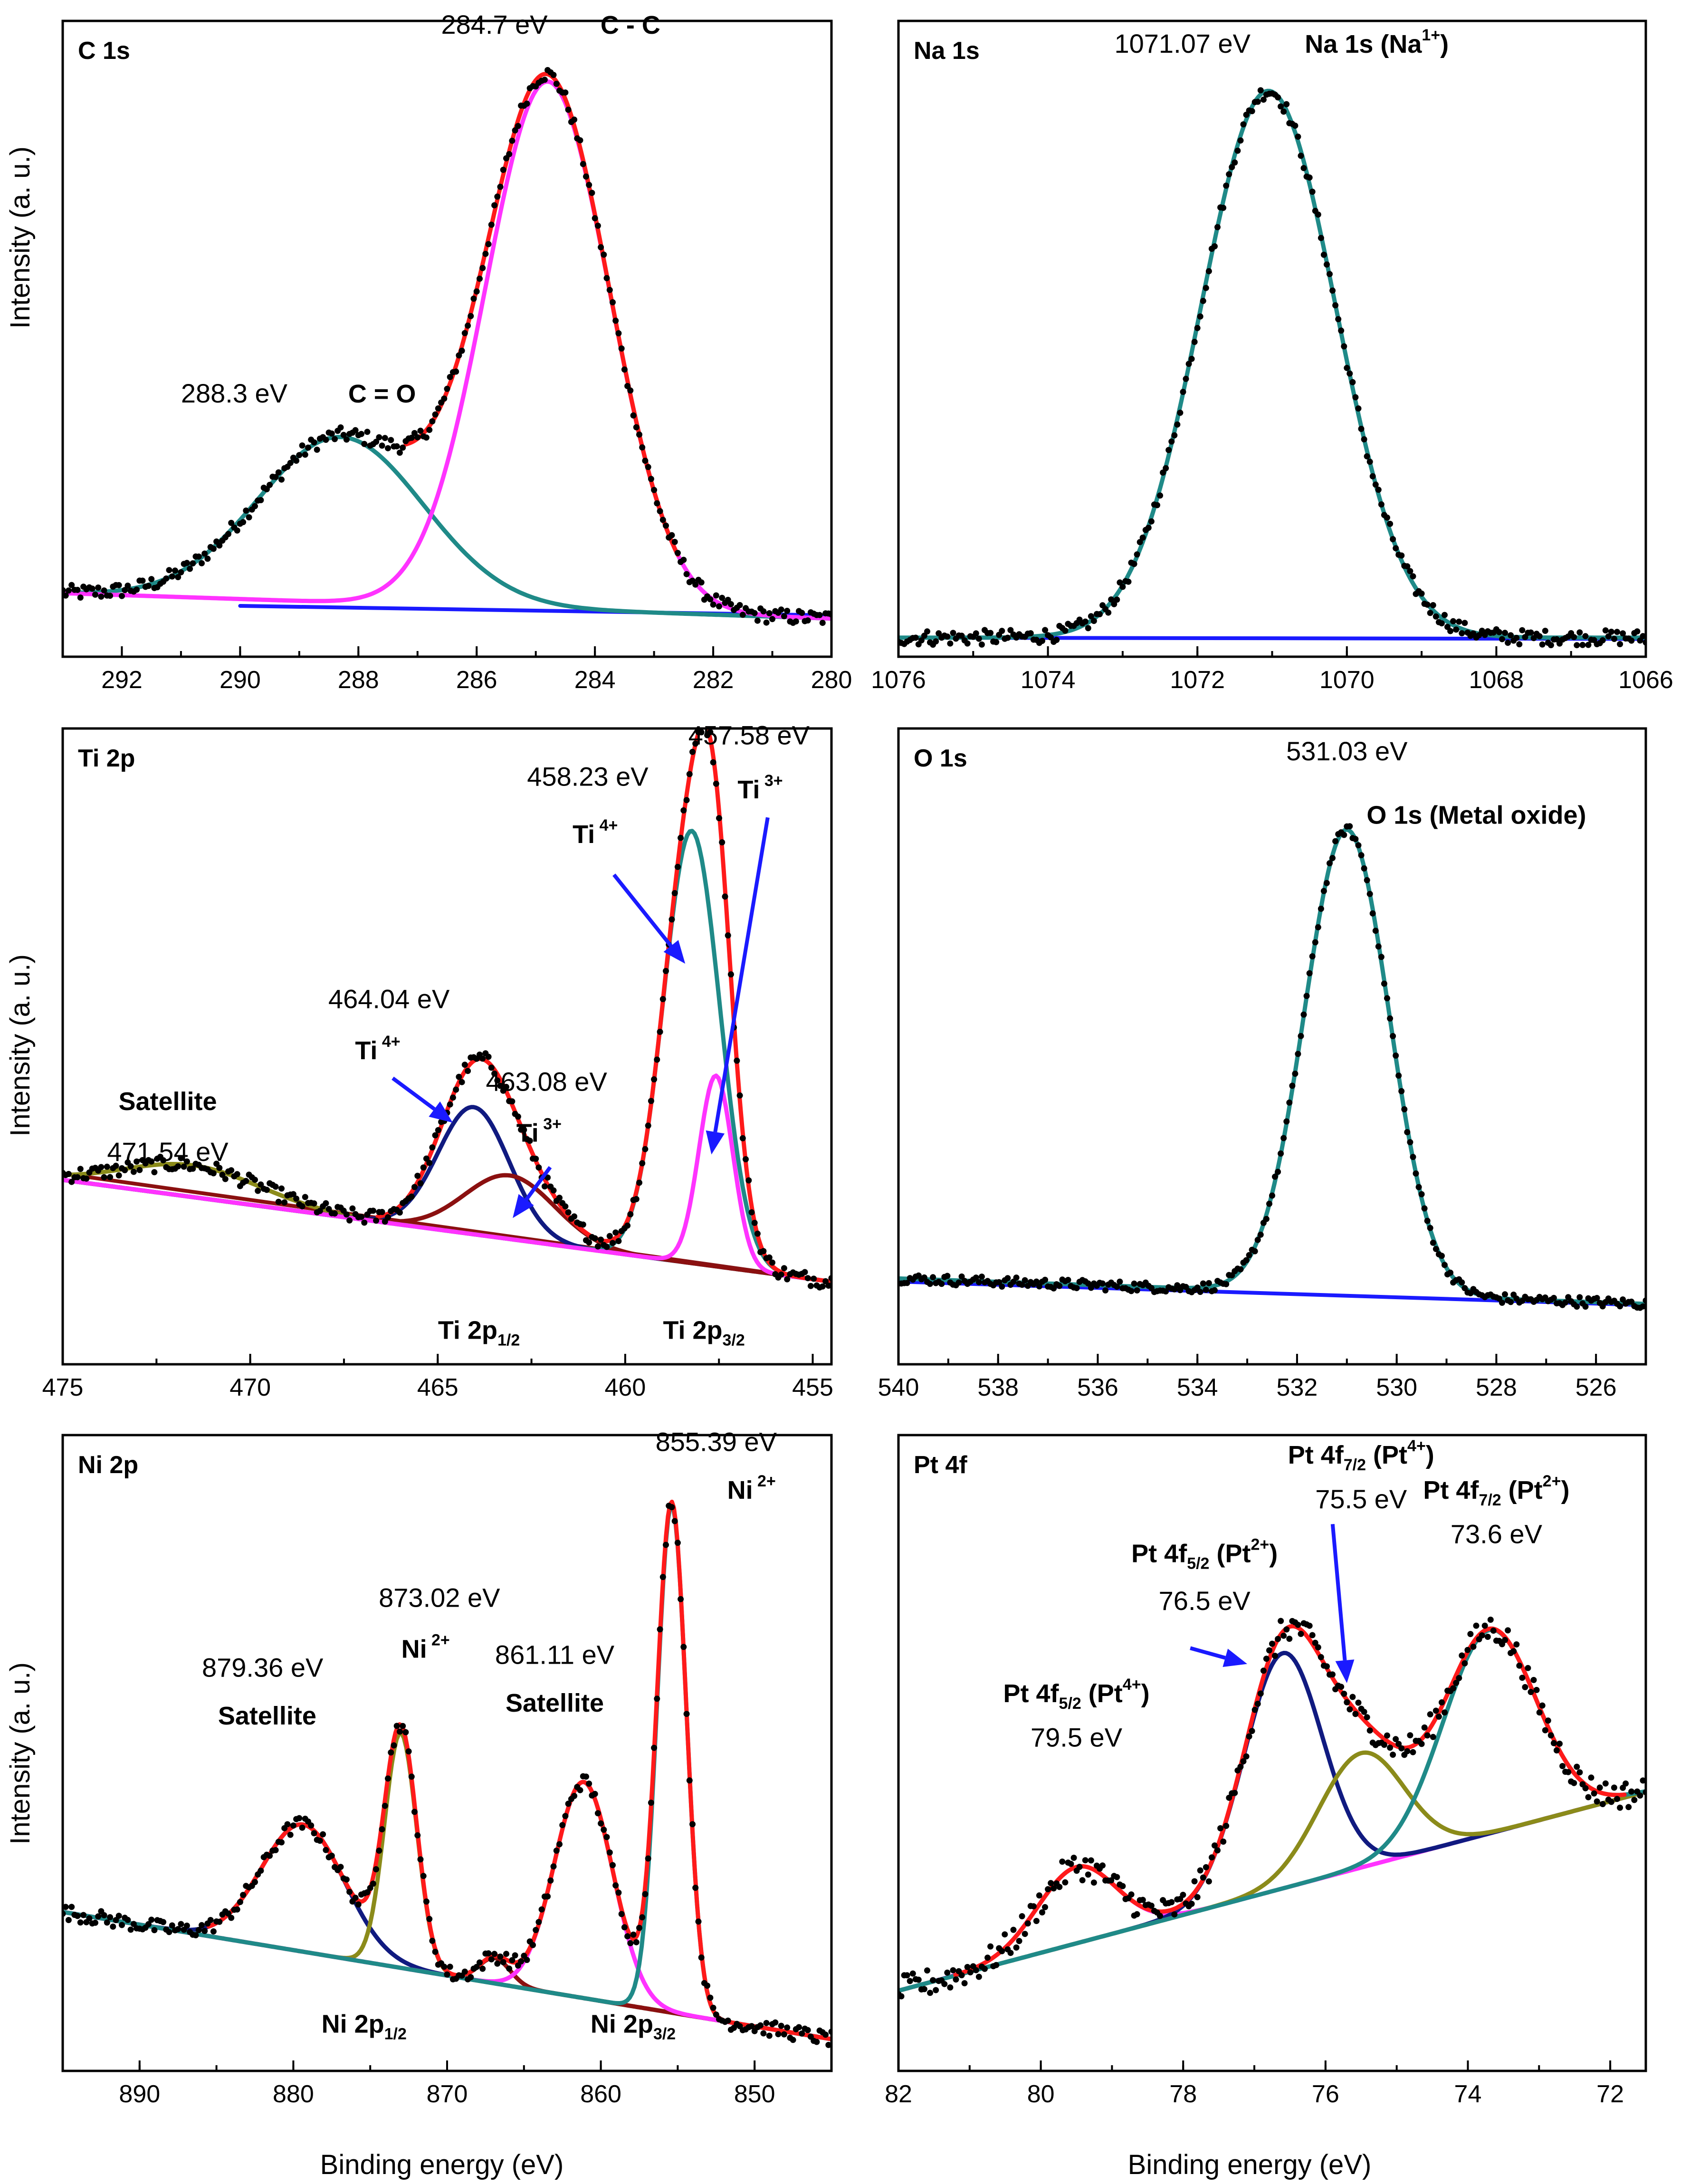 The width and height of the screenshot is (1690, 2184). What do you see at coordinates (1076, 1694) in the screenshot?
I see `peak-annotation: Pt 4f5/2 (Pt4+)` at bounding box center [1076, 1694].